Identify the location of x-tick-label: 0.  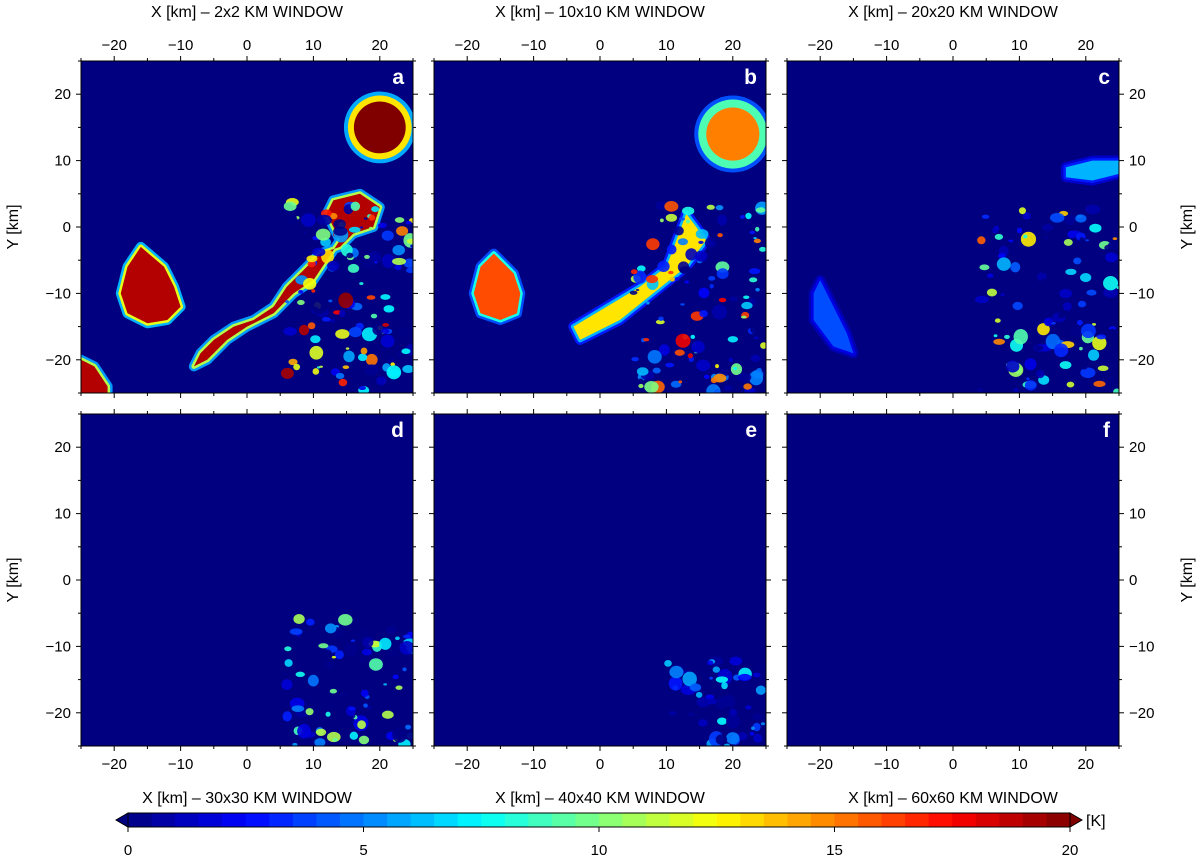
(247, 764).